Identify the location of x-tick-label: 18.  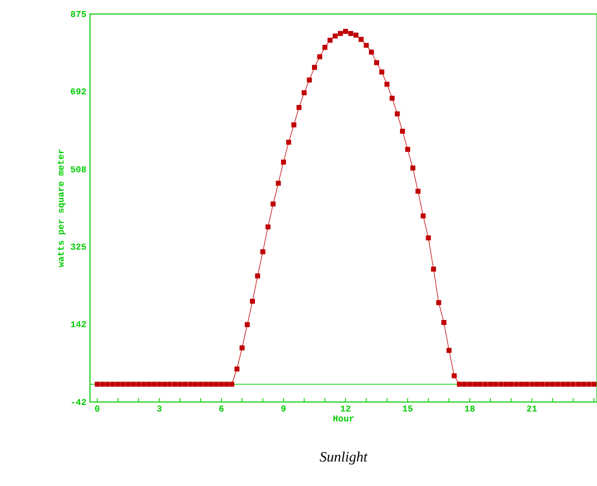
(469, 409).